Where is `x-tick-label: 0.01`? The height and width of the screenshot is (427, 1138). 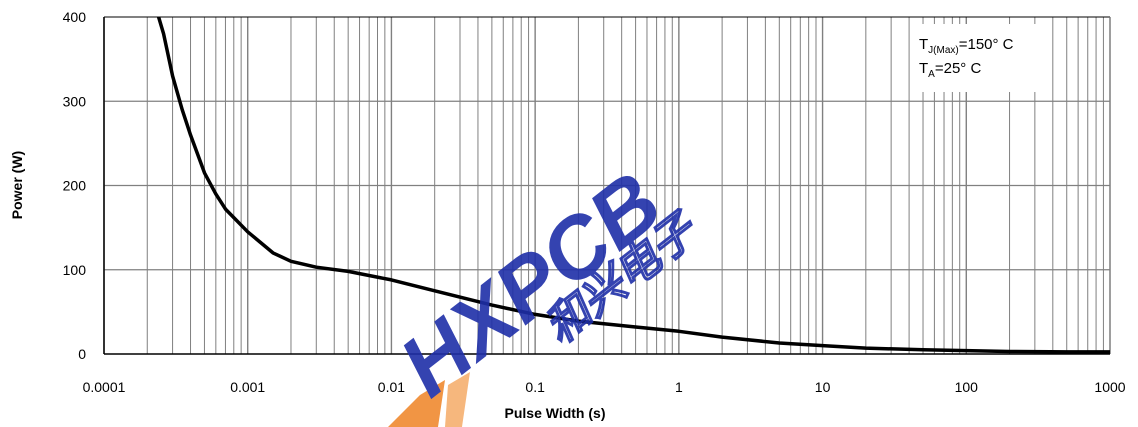
x-tick-label: 0.01 is located at coordinates (391, 387).